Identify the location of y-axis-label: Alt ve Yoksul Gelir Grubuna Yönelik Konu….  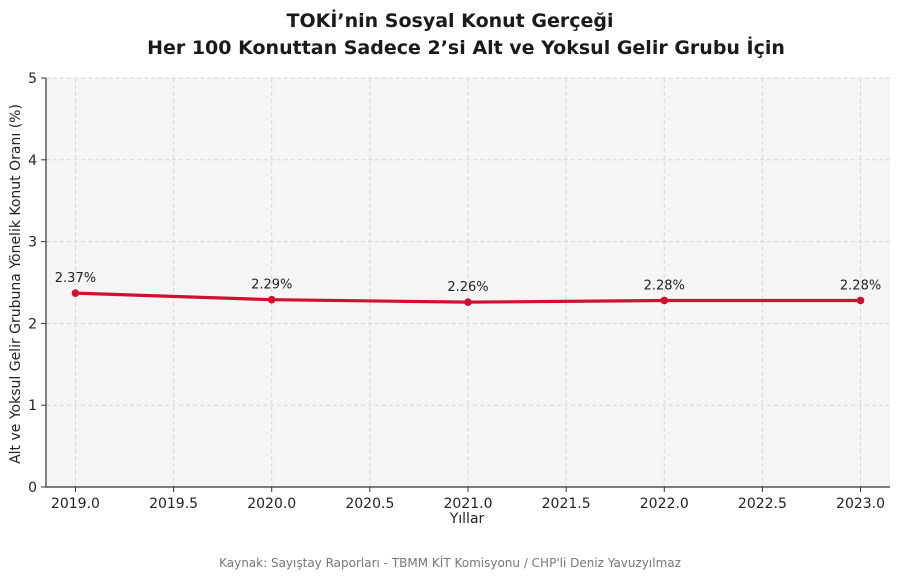
(16, 284).